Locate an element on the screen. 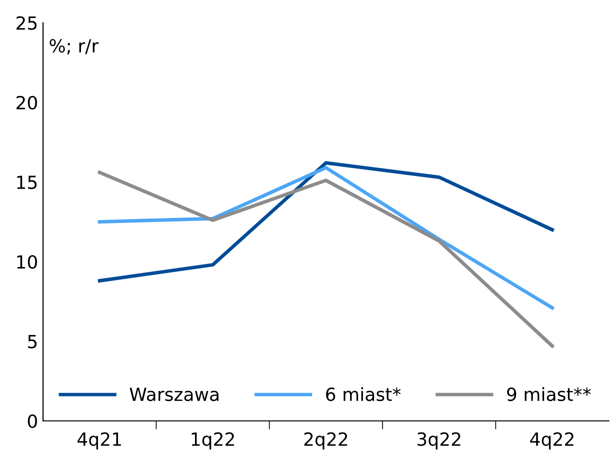 The image size is (615, 455). y-axis-title: %; r/r is located at coordinates (74, 46).